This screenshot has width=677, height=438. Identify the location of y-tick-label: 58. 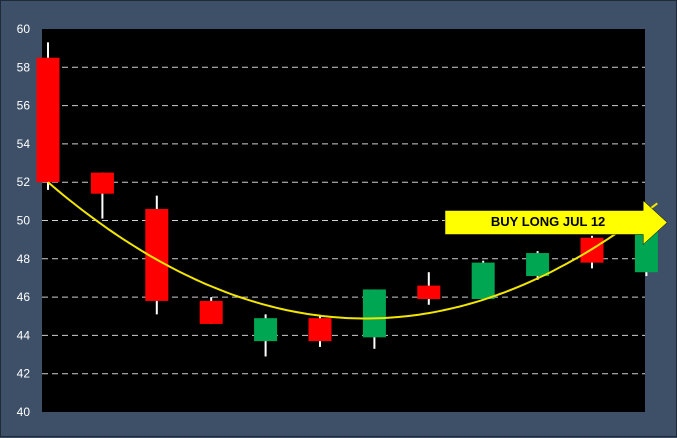
(24, 67).